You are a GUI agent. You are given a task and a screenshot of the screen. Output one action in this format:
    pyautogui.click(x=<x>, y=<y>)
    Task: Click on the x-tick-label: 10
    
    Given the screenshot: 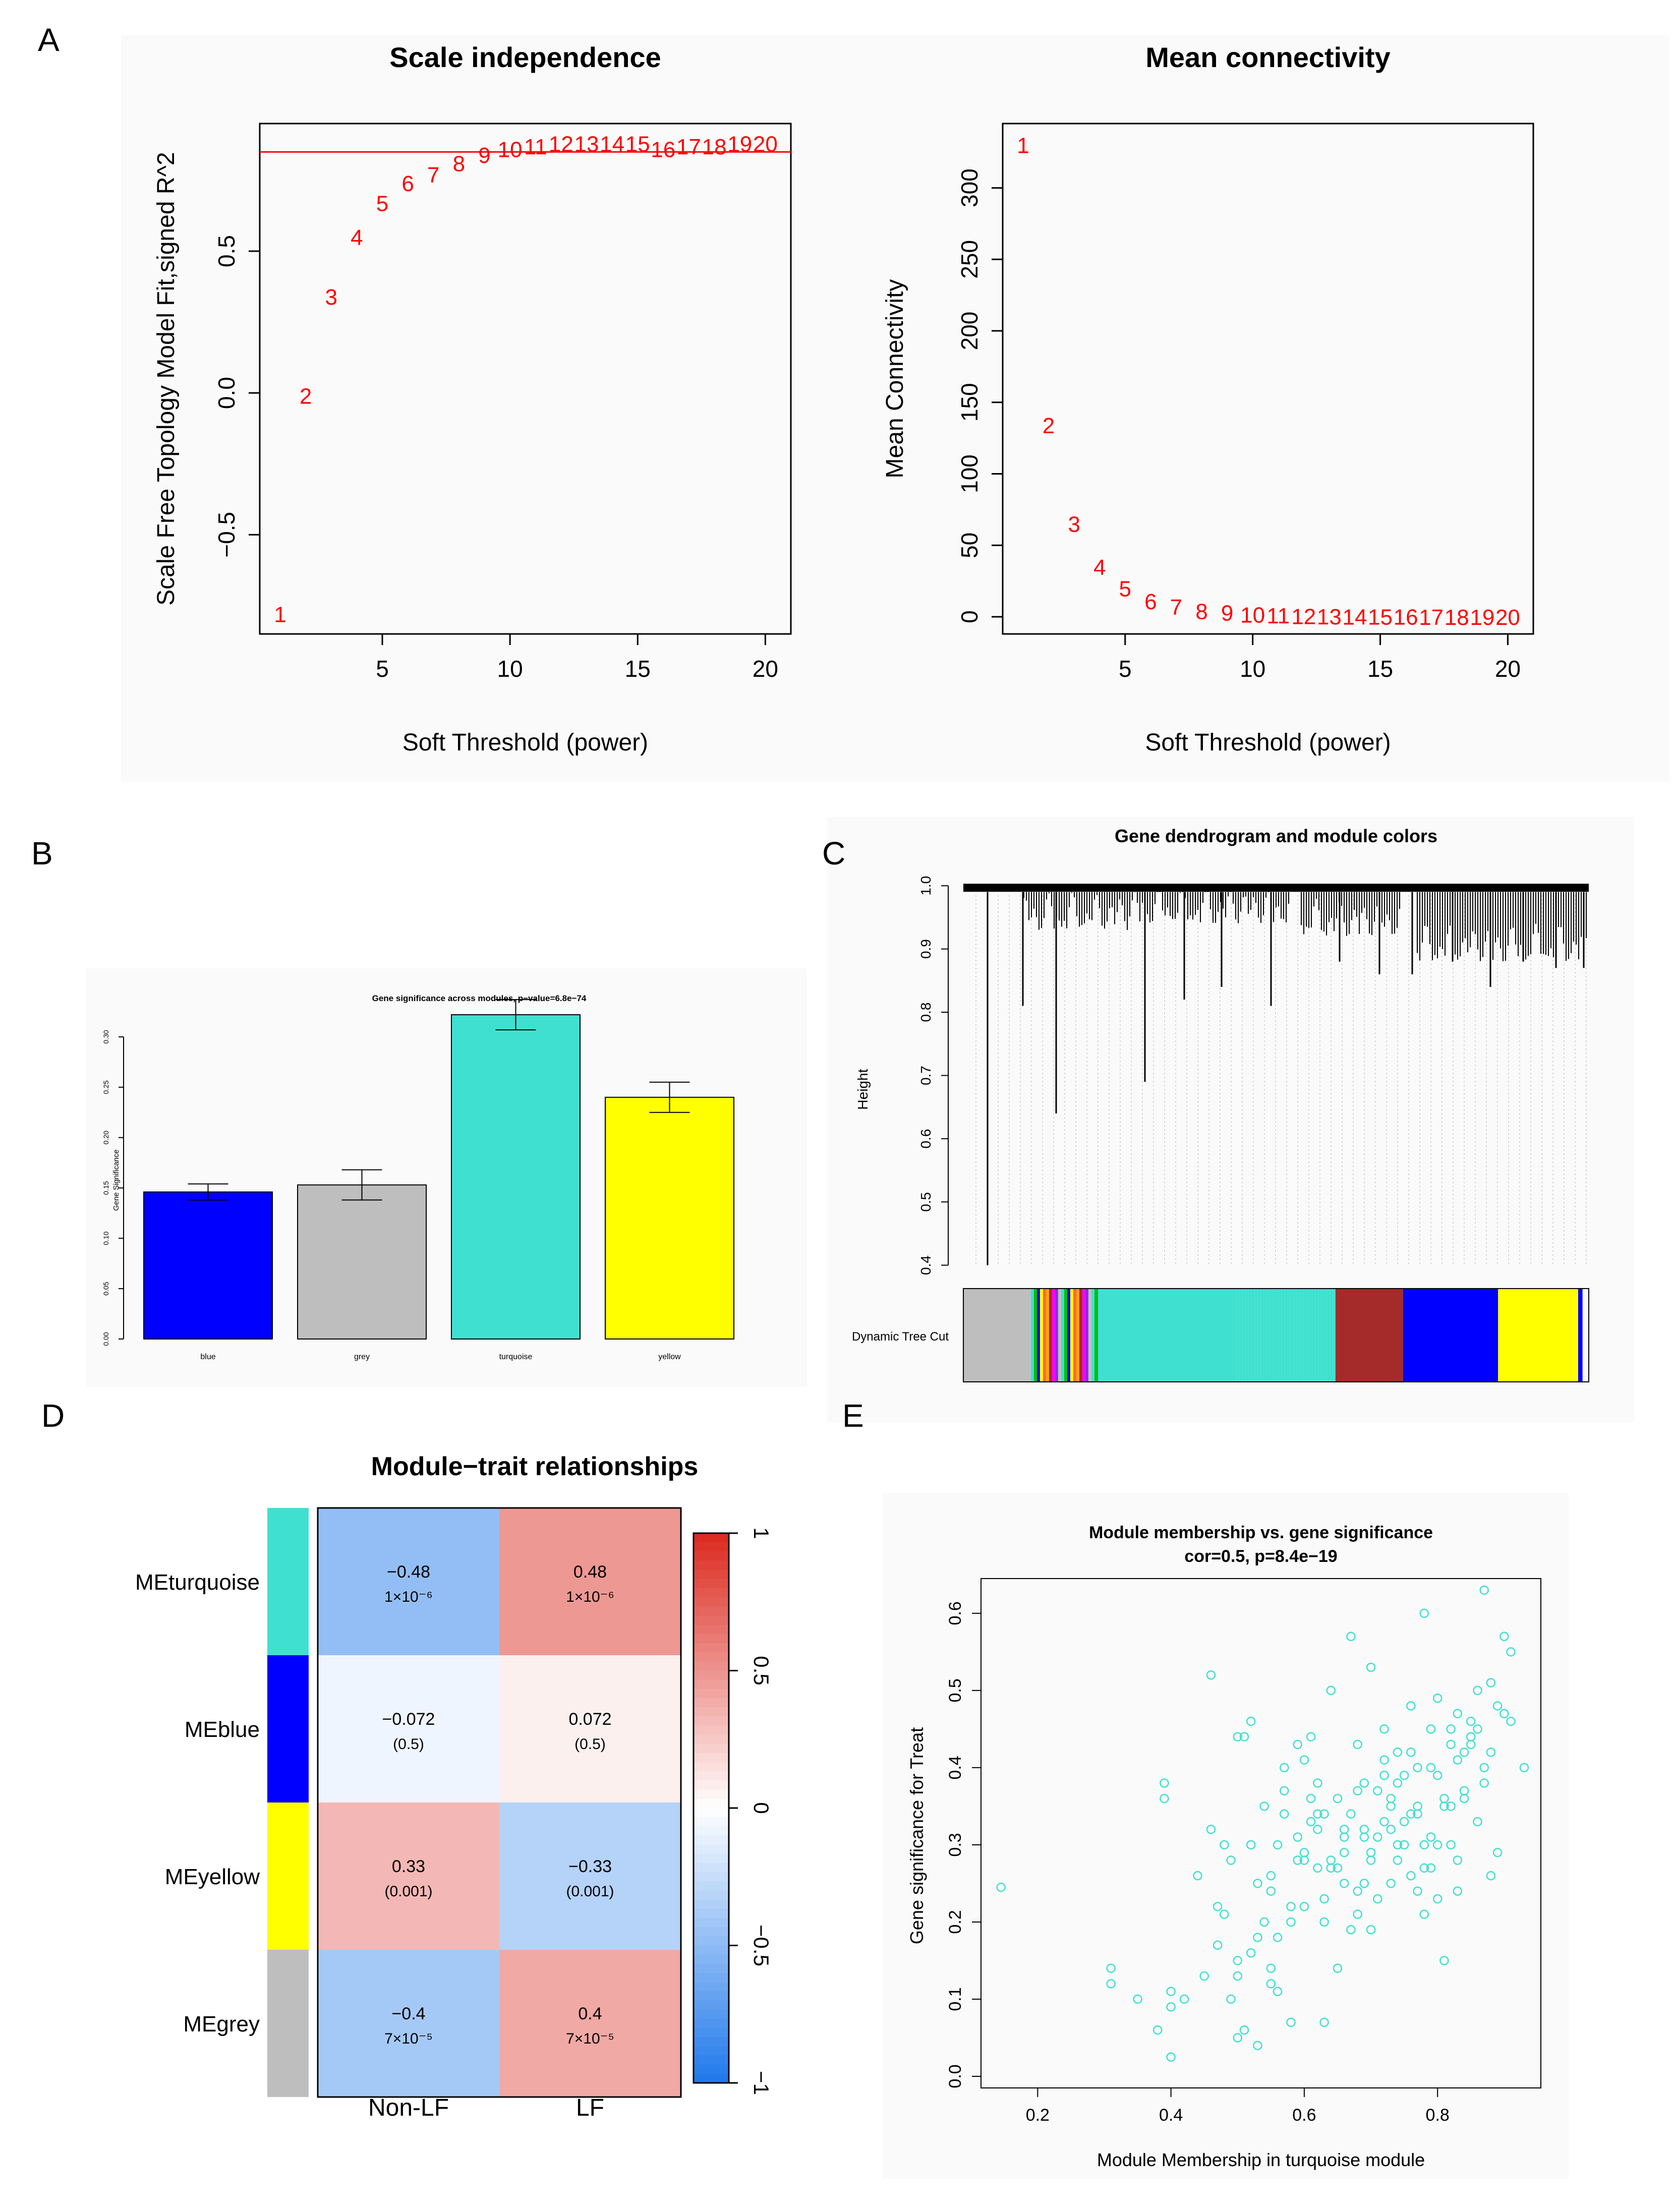 What is the action you would take?
    pyautogui.click(x=510, y=669)
    